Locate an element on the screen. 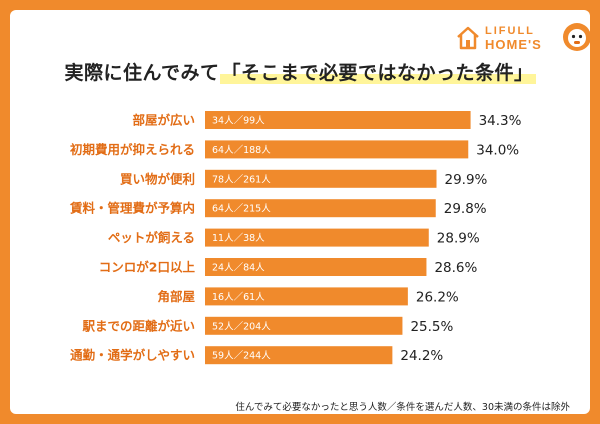 The width and height of the screenshot is (600, 424). value-label: 34.0% is located at coordinates (497, 150).